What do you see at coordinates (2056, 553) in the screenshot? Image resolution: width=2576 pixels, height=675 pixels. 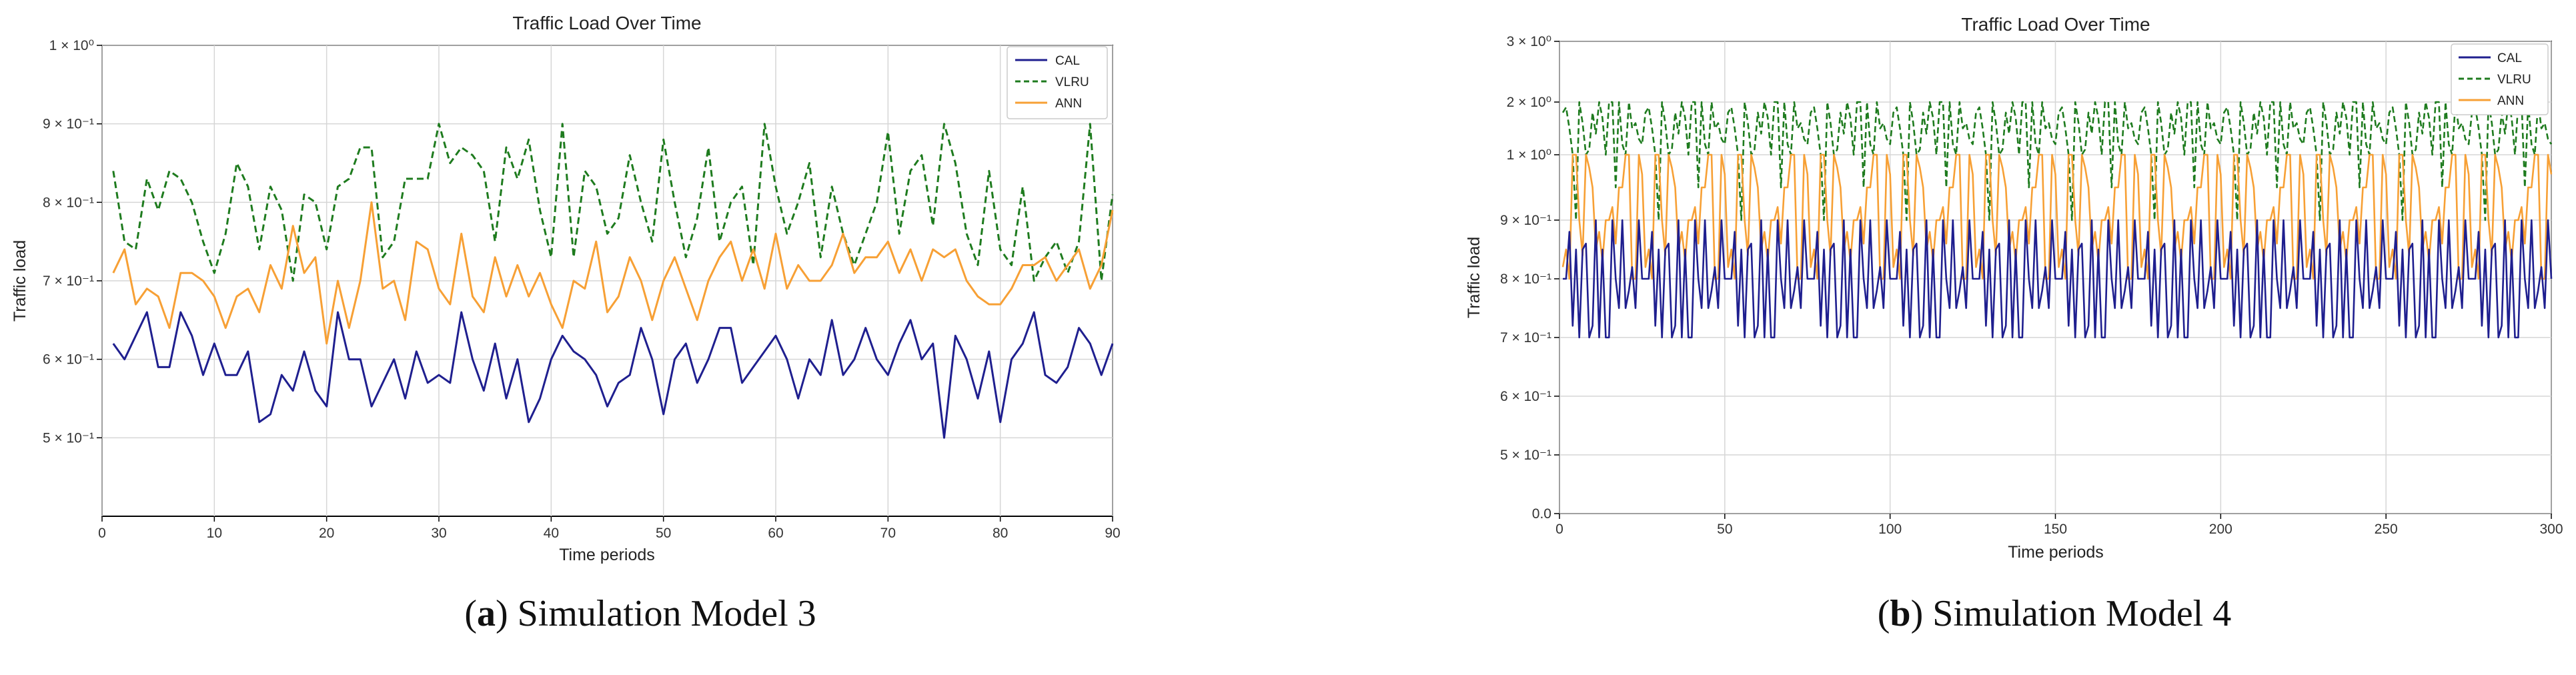 I see `chart-b-x-axis-label: Time periods` at bounding box center [2056, 553].